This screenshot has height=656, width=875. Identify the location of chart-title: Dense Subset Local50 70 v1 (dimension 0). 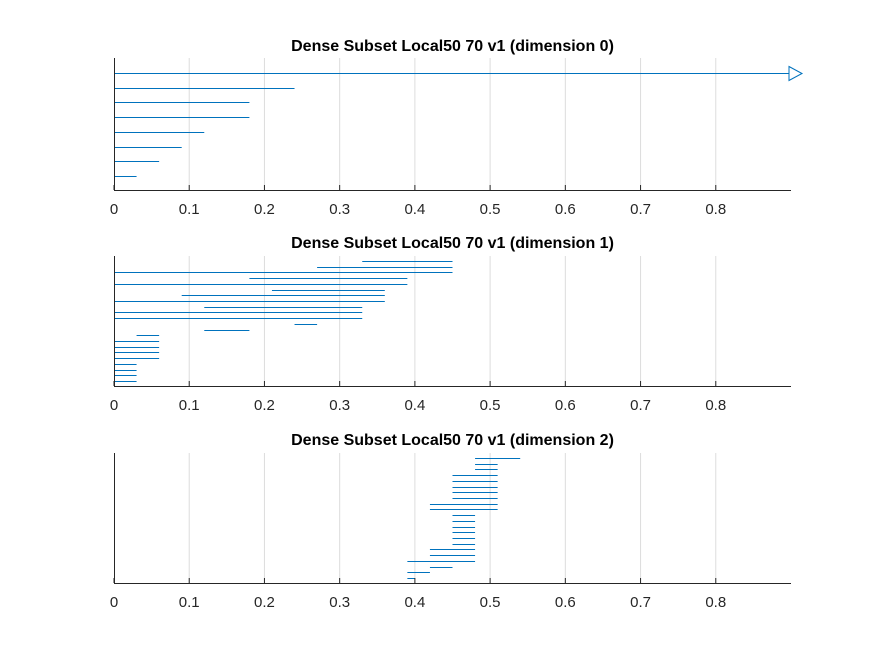
(452, 46).